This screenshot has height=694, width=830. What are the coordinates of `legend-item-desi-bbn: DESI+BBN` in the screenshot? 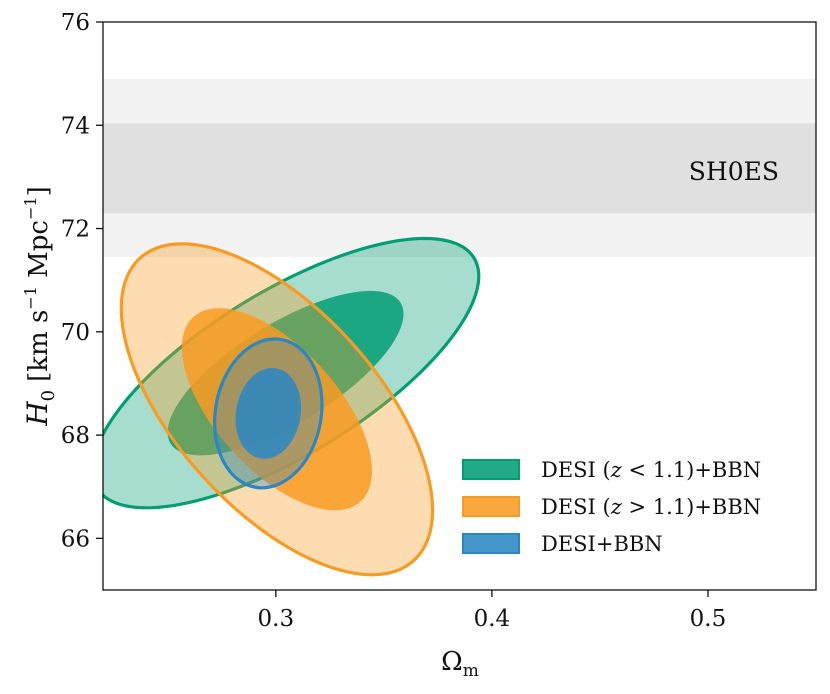 It's located at (562, 544).